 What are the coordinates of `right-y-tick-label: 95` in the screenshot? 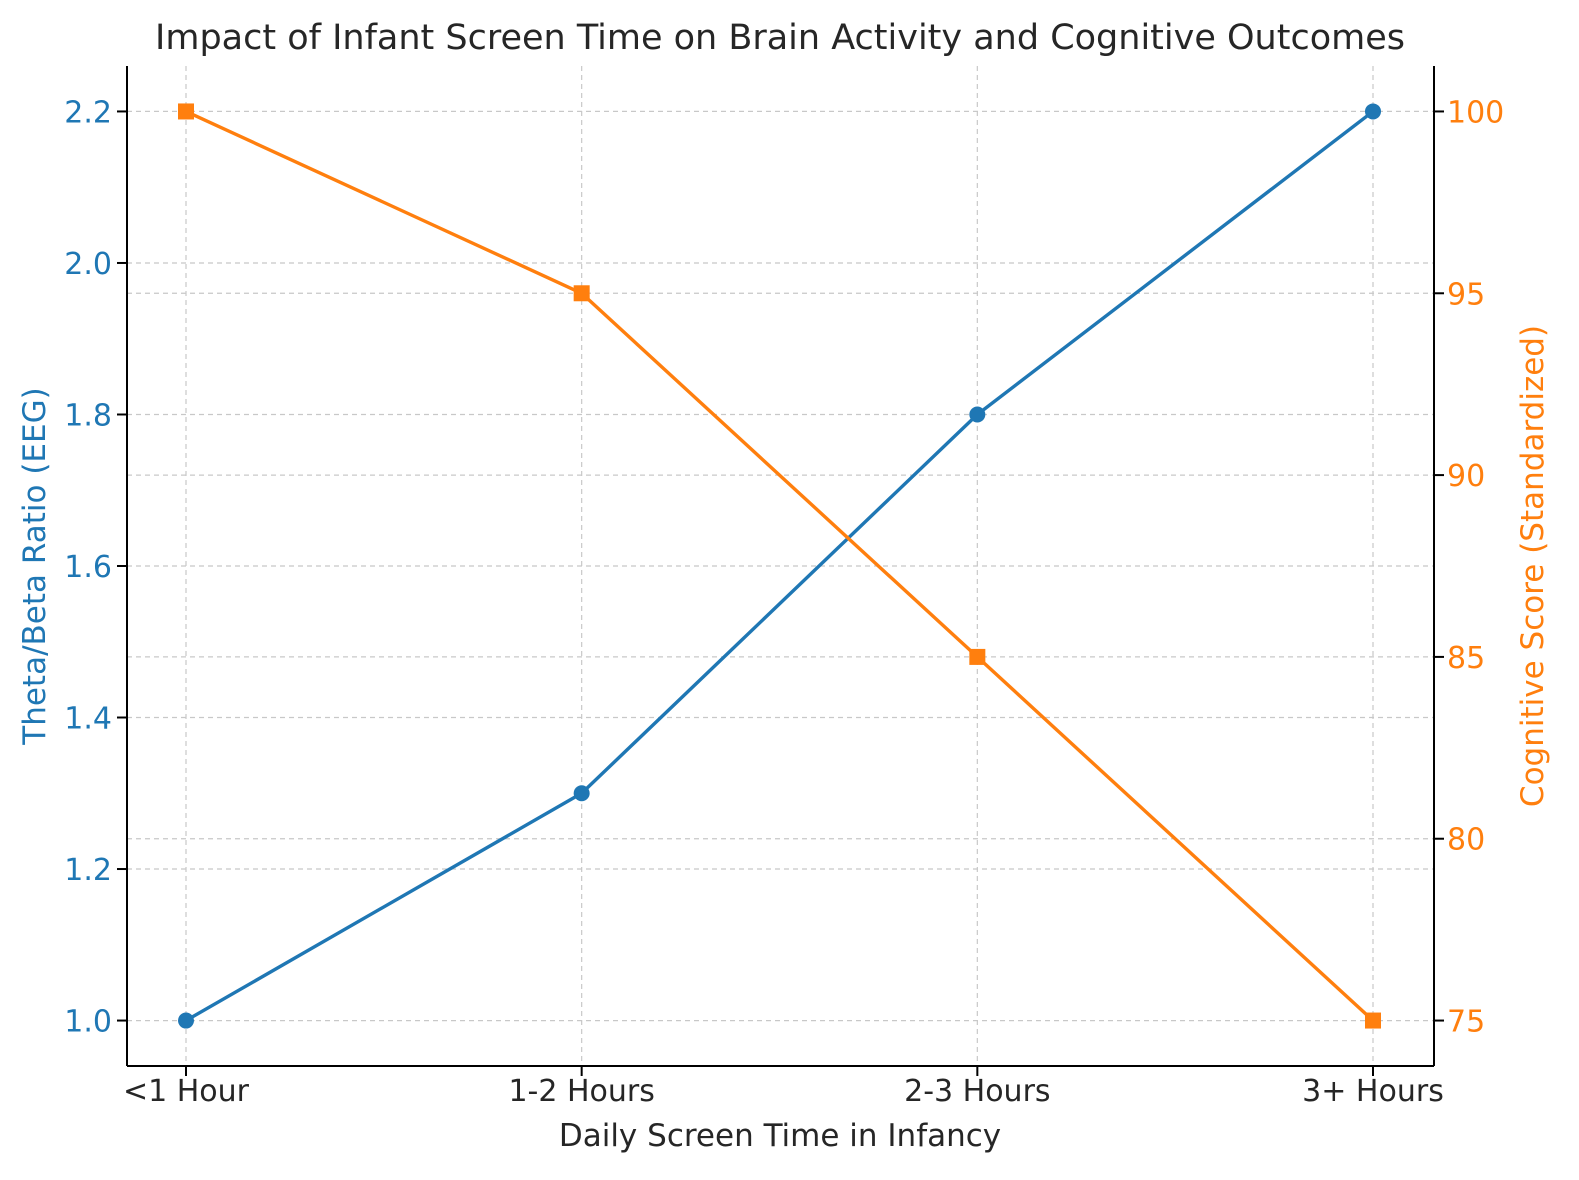 It's located at (1466, 294).